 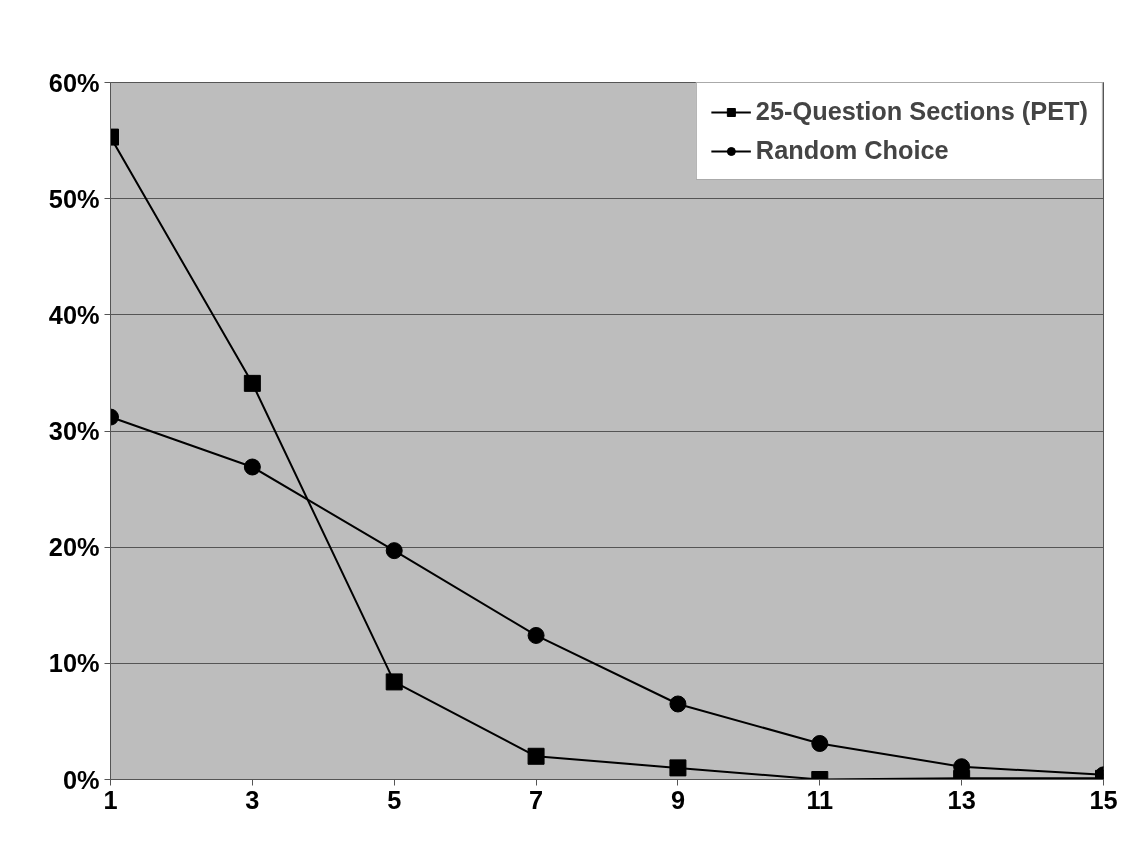 I want to click on y-tick-label: 50%, so click(x=74, y=198).